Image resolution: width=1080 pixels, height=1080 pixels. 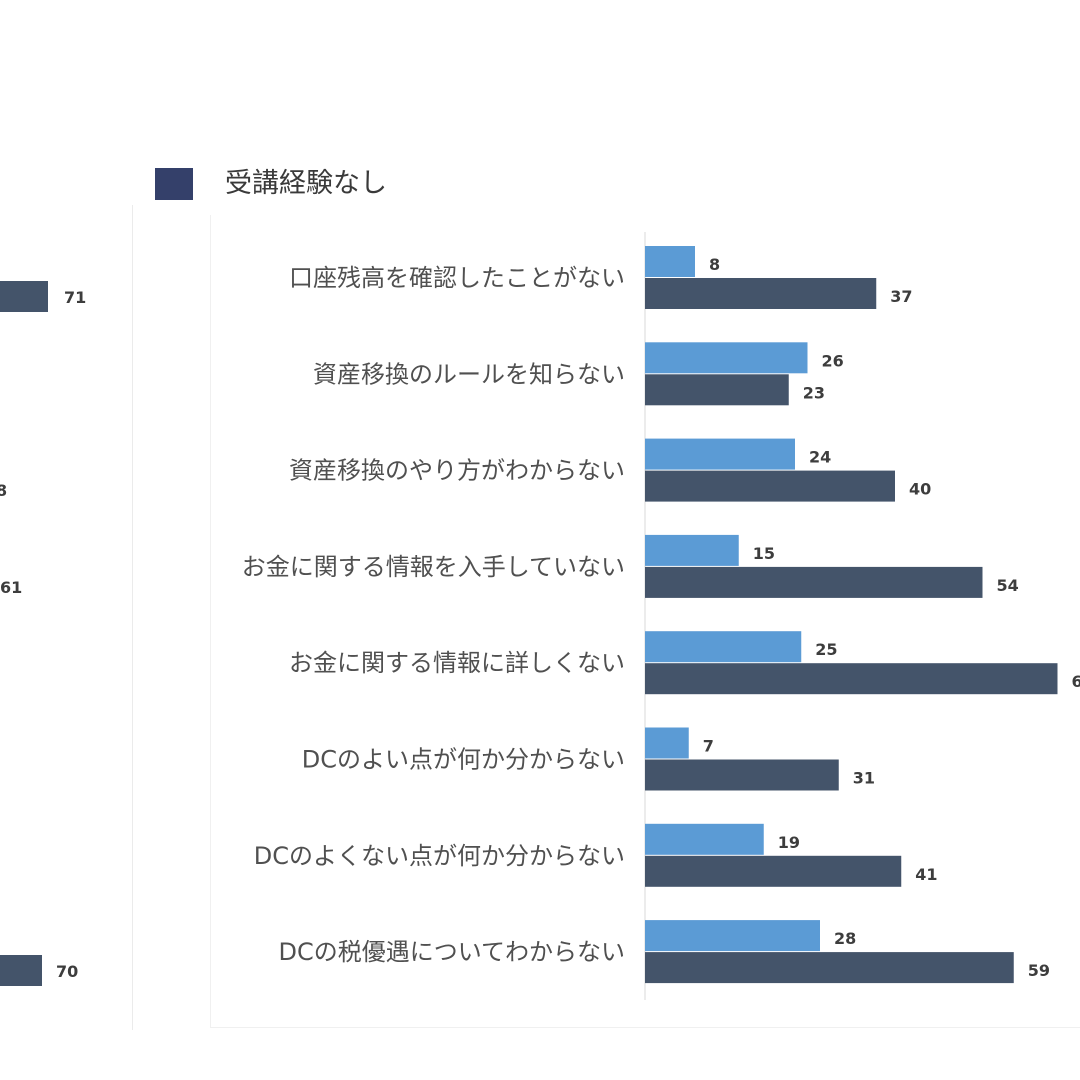 I want to click on value-label-series-a: 24, so click(x=820, y=457).